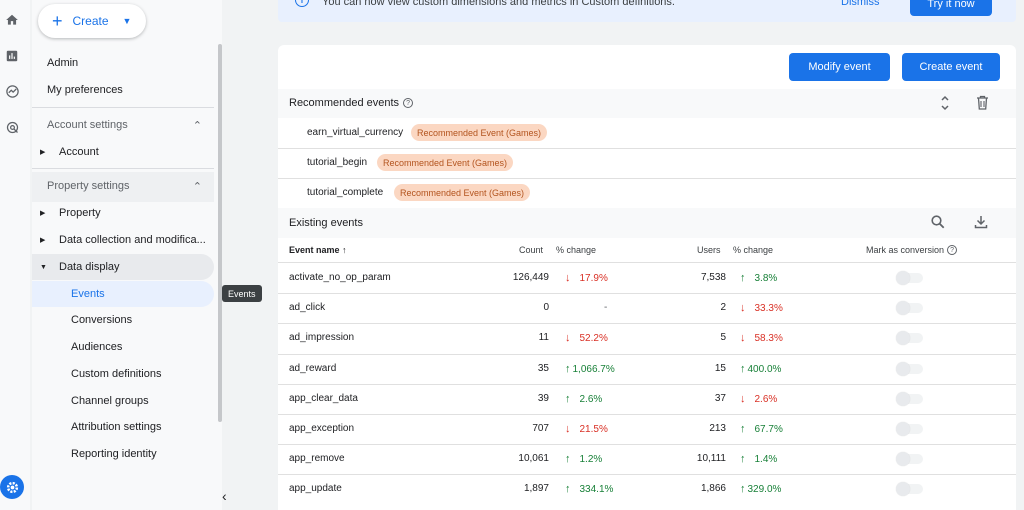  What do you see at coordinates (713, 488) in the screenshot?
I see `users-count: 1,866` at bounding box center [713, 488].